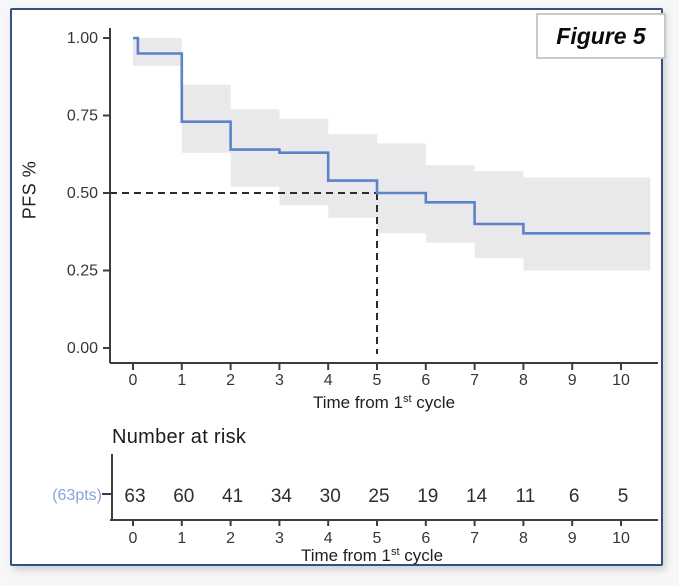  Describe the element at coordinates (230, 380) in the screenshot. I see `x-tick-label: 2` at that location.